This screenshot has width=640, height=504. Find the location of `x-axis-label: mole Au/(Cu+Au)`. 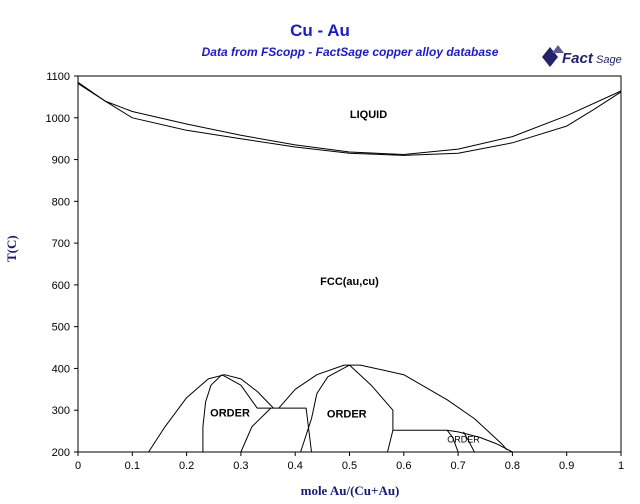

x-axis-label: mole Au/(Cu+Au) is located at coordinates (350, 490).